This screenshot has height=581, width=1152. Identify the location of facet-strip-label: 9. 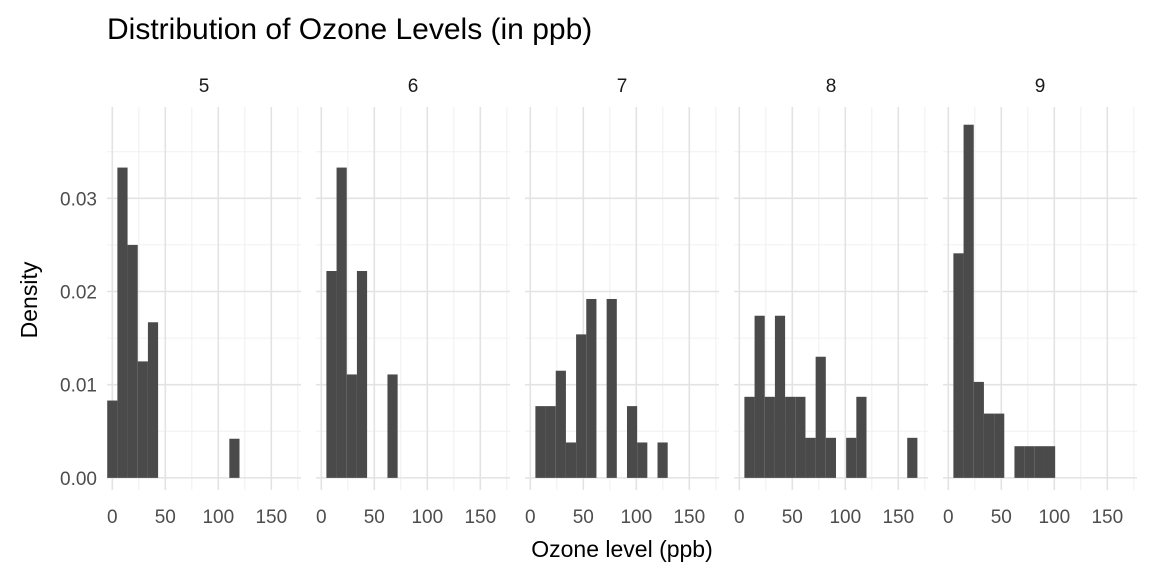
(1040, 86).